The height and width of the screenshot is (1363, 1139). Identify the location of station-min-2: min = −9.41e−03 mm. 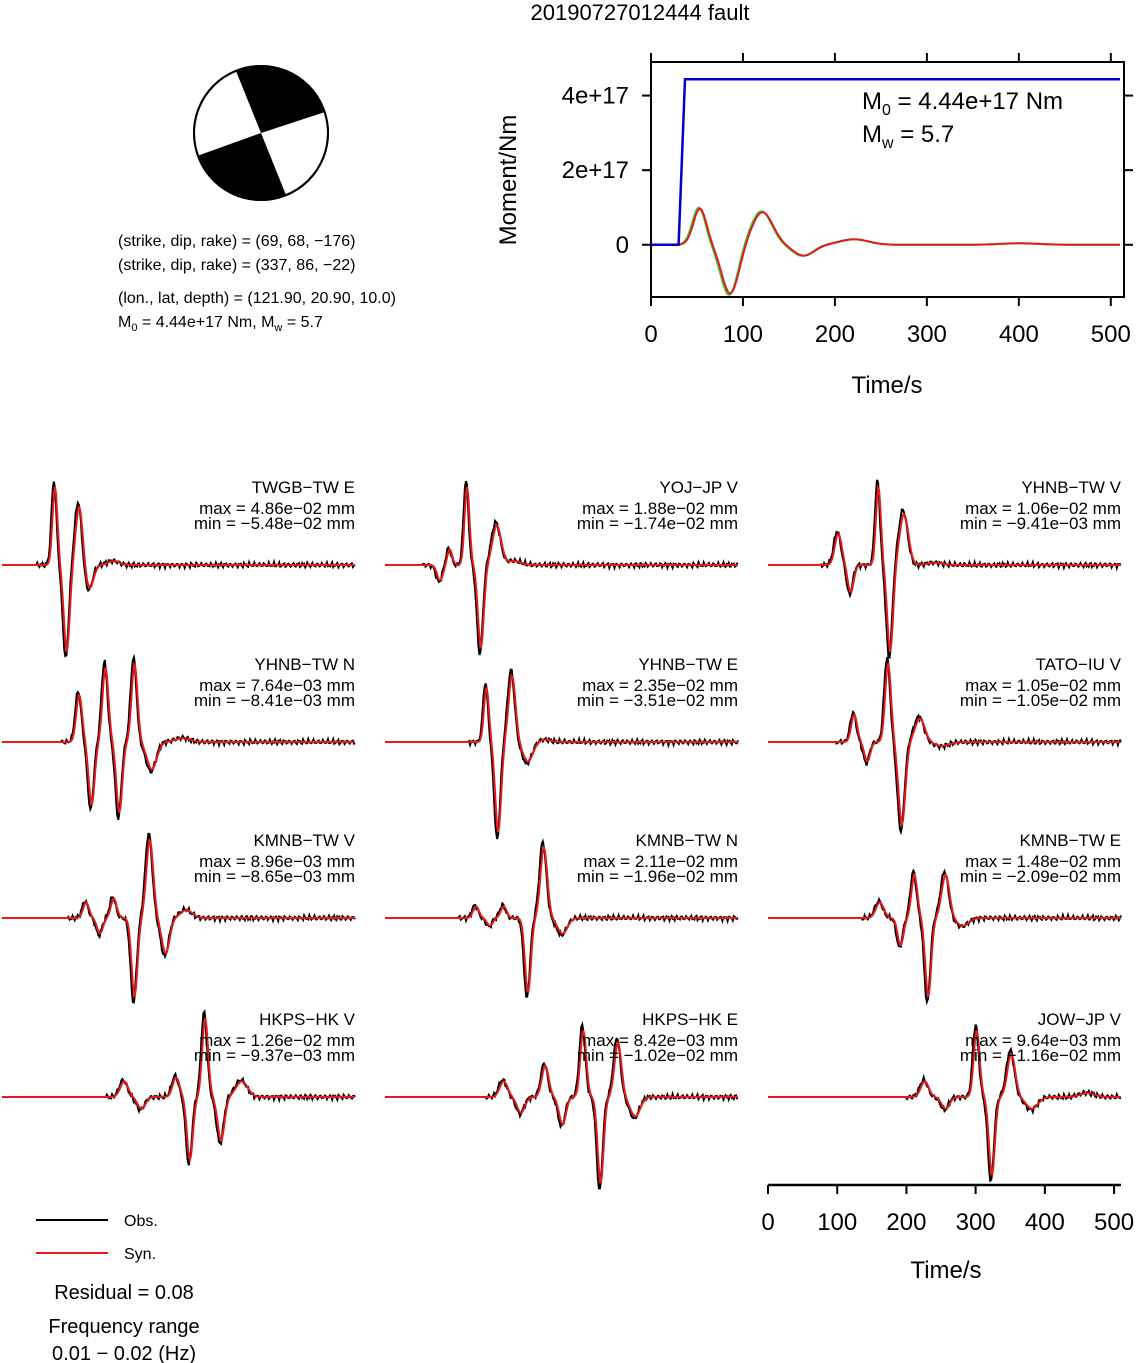
(1040, 523).